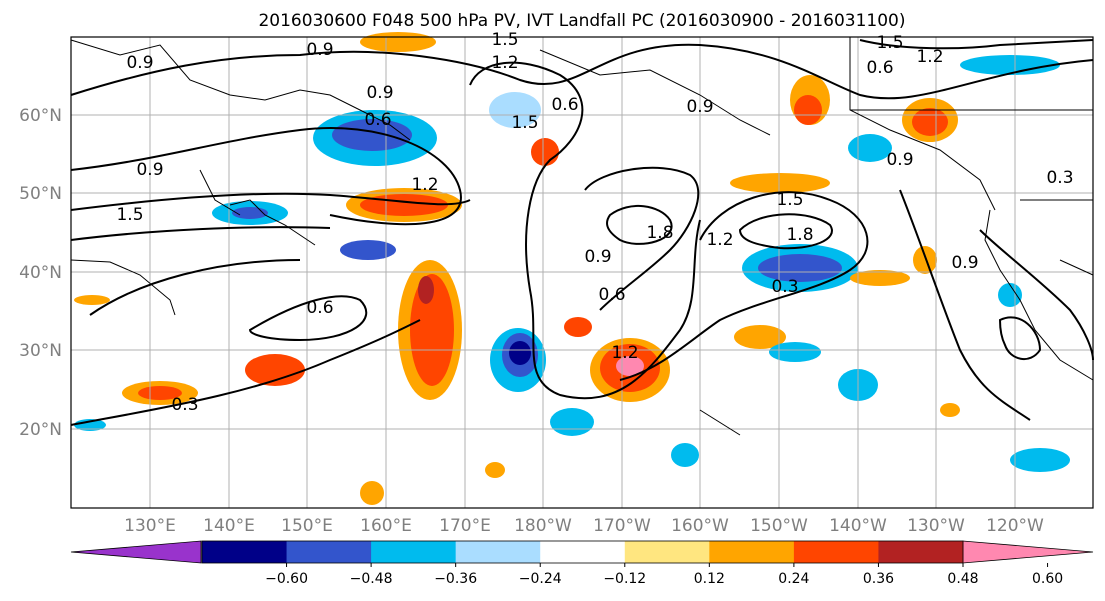 This screenshot has height=601, width=1105. I want to click on lat-tick-label: 40°N, so click(40, 273).